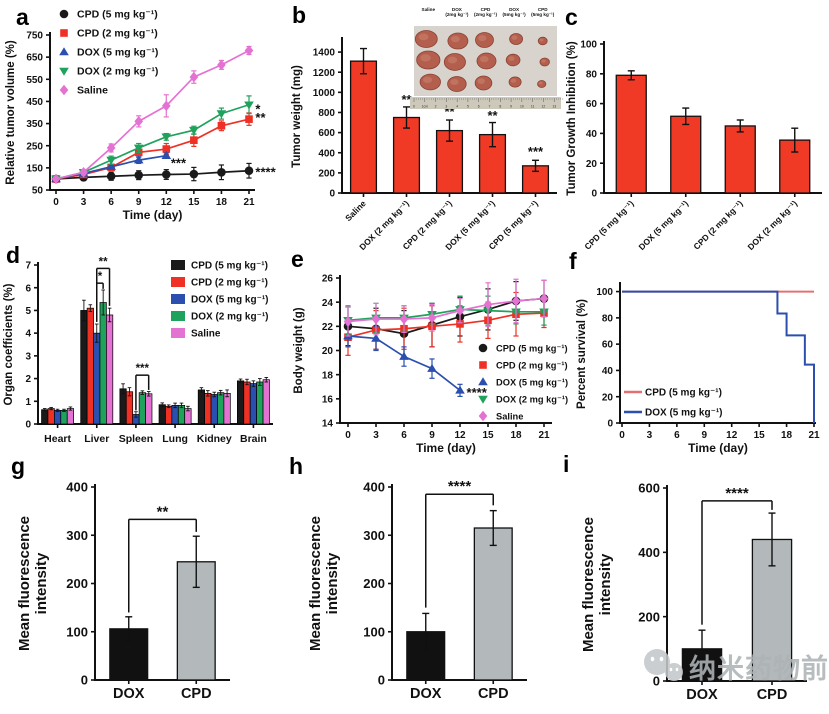  I want to click on panel-c-letter: c, so click(571, 17).